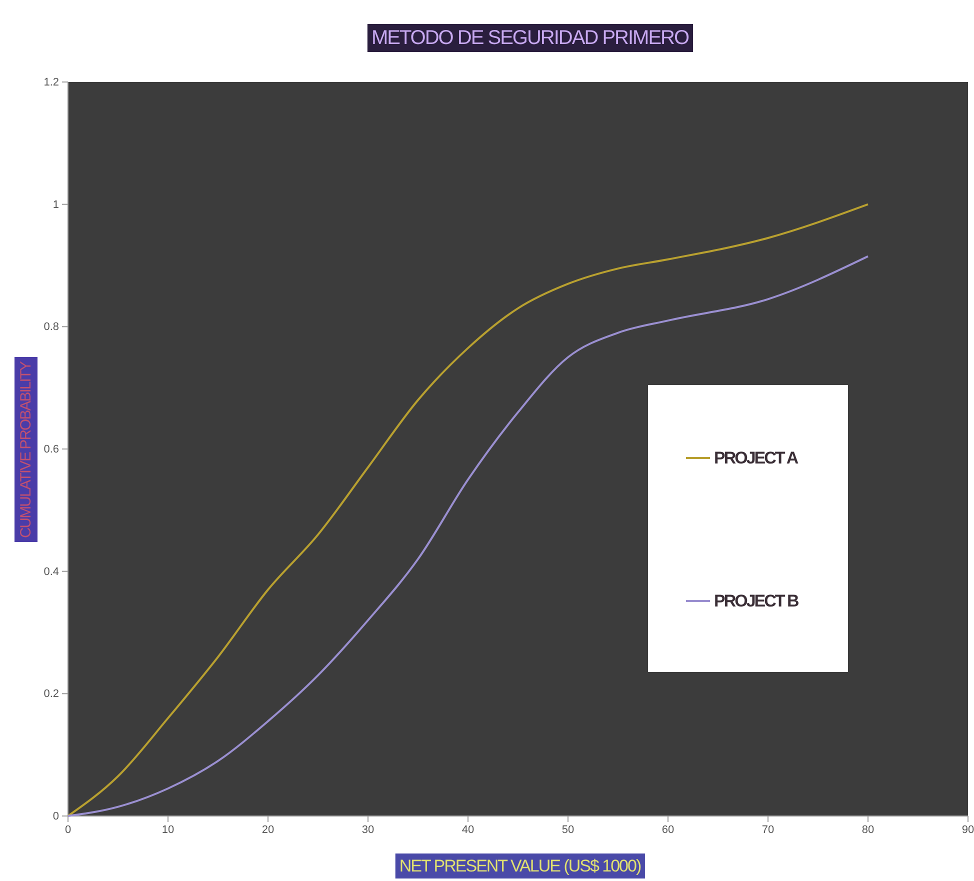 Image resolution: width=974 pixels, height=881 pixels. Describe the element at coordinates (868, 830) in the screenshot. I see `x-tick-label: 80` at that location.